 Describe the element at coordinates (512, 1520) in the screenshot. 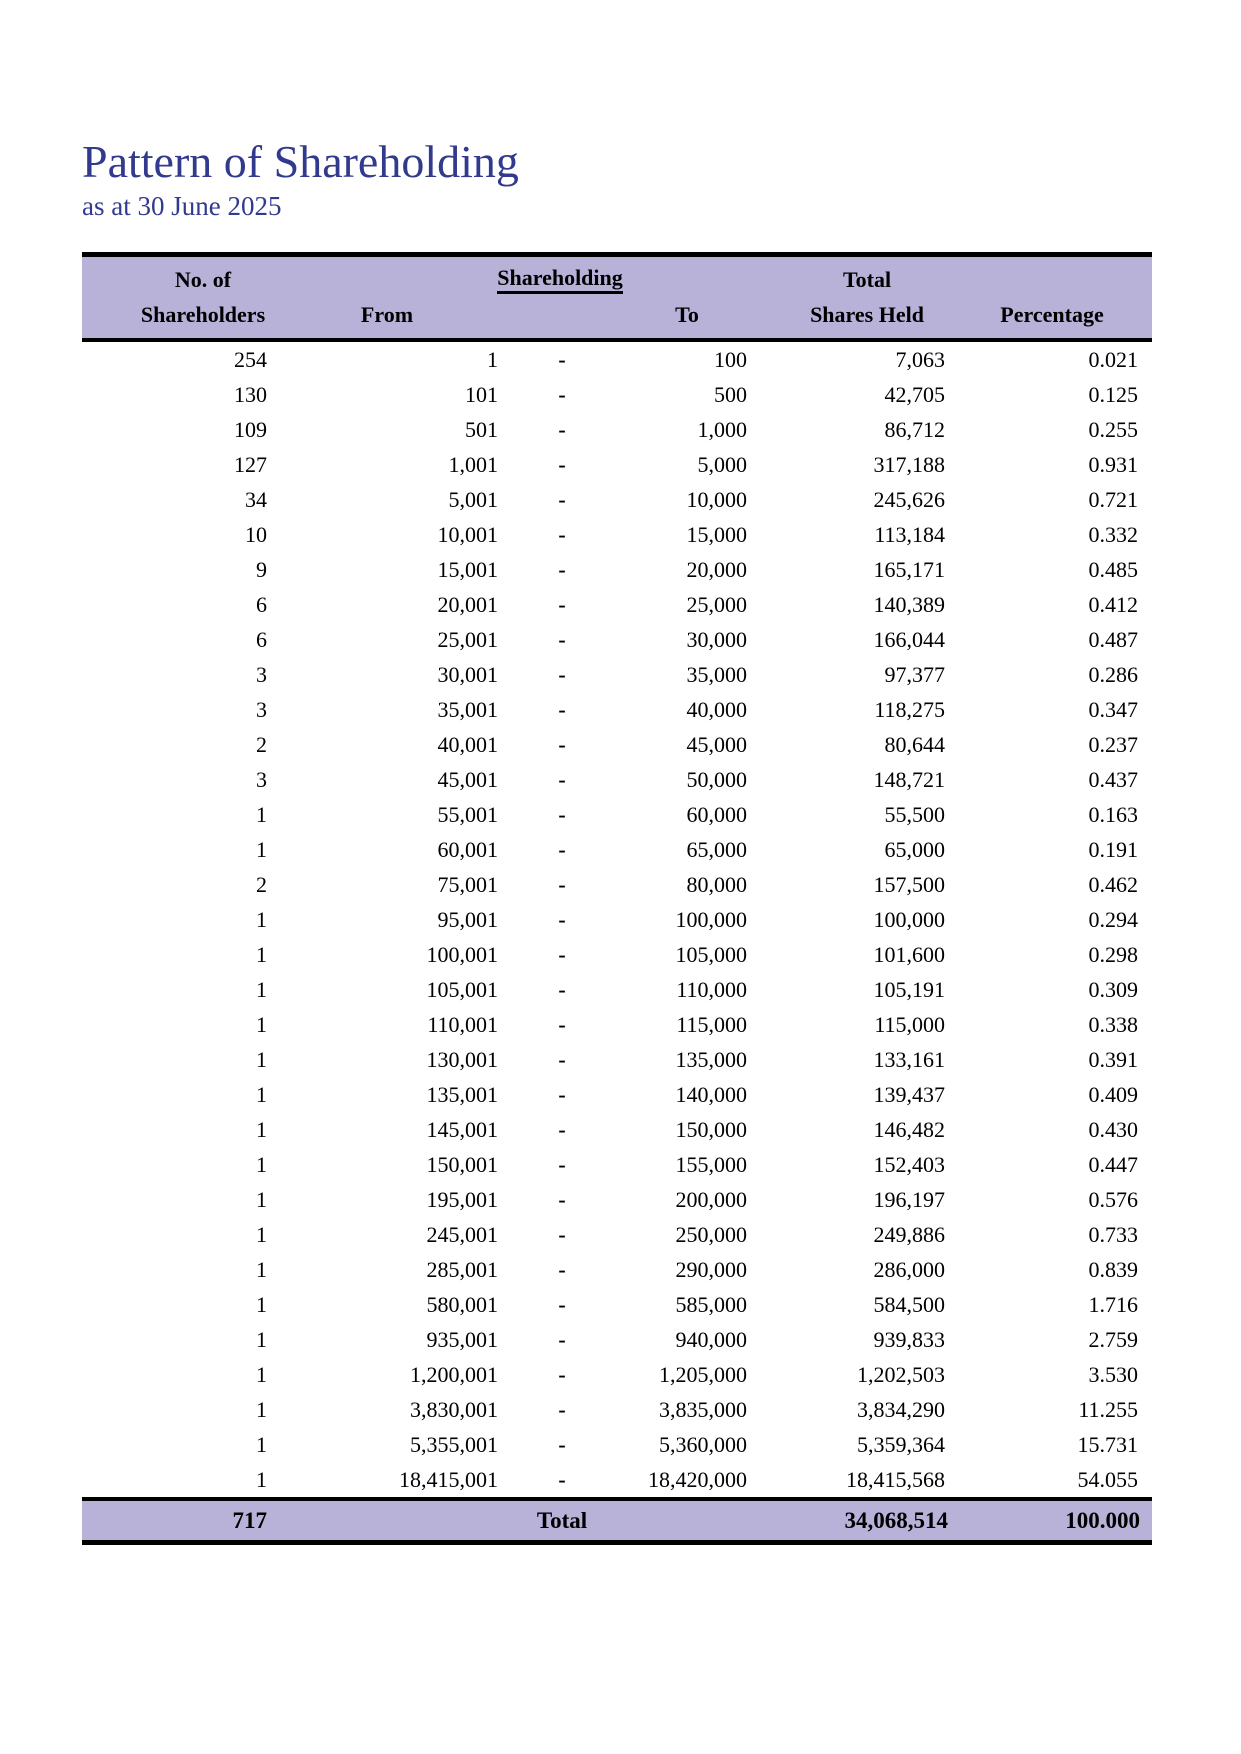

I see `total-label: Total` at that location.